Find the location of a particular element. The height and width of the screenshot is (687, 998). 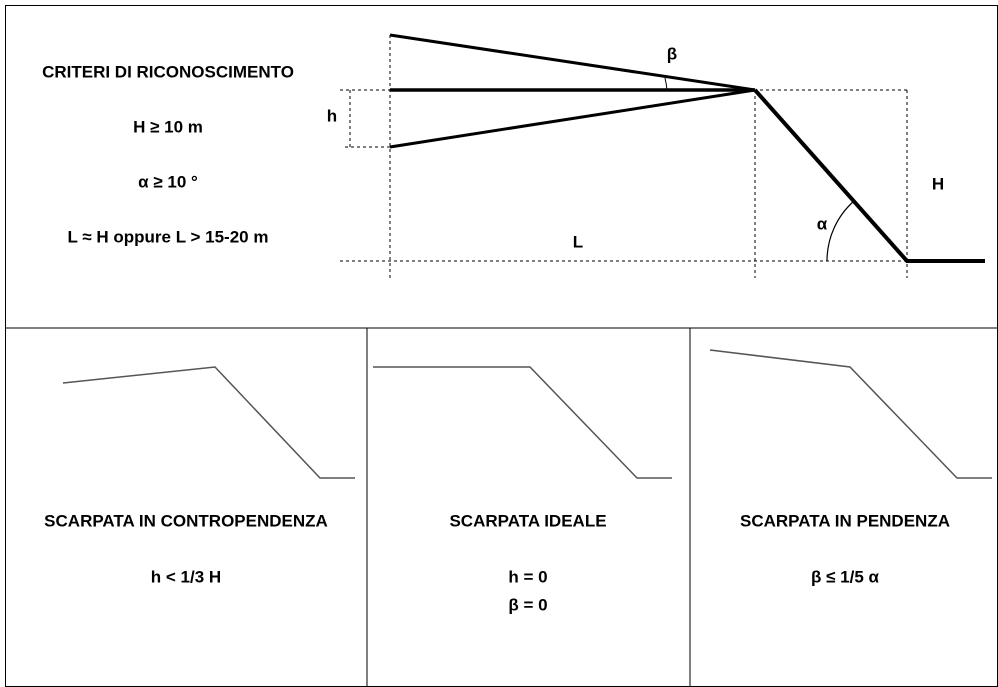

case-condition: β = 0 is located at coordinates (527, 604).